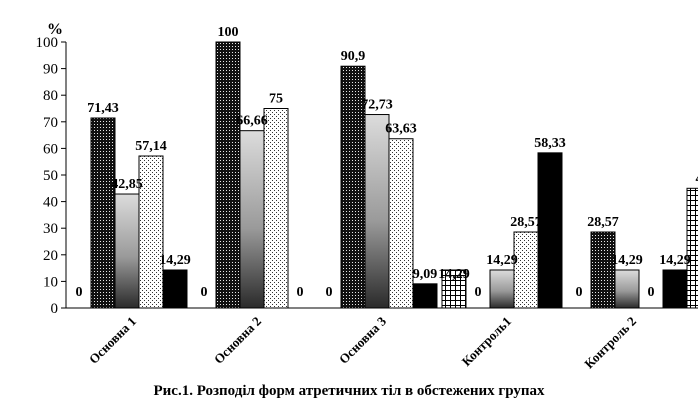 The width and height of the screenshot is (698, 418). What do you see at coordinates (228, 32) in the screenshot?
I see `data-label: 100` at bounding box center [228, 32].